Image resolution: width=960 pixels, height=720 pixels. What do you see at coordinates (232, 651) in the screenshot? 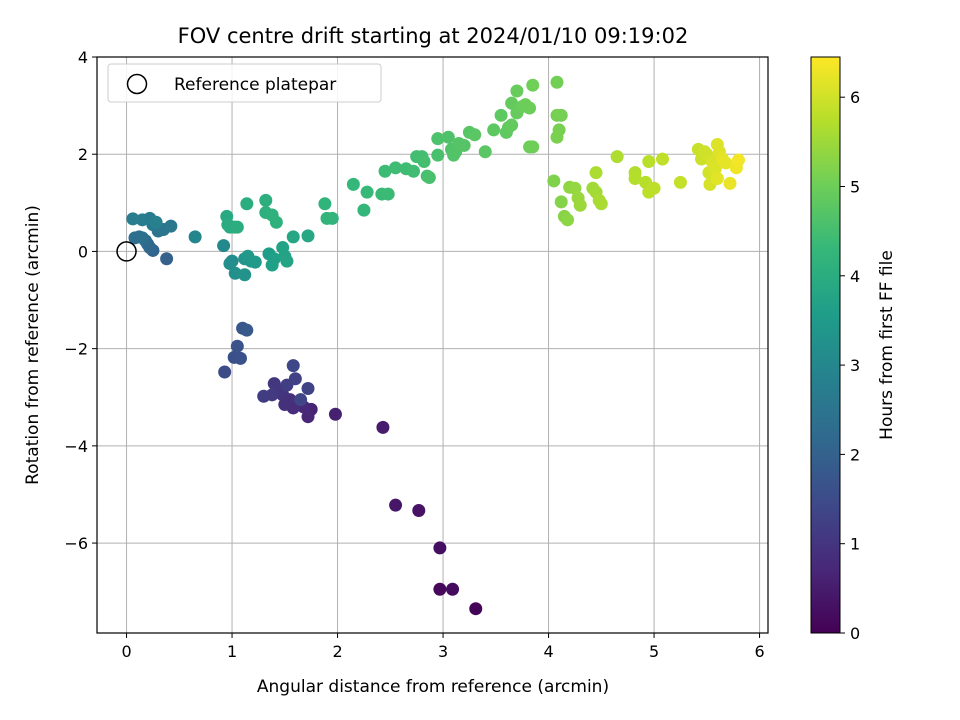
I see `x-tick-label: 1` at bounding box center [232, 651].